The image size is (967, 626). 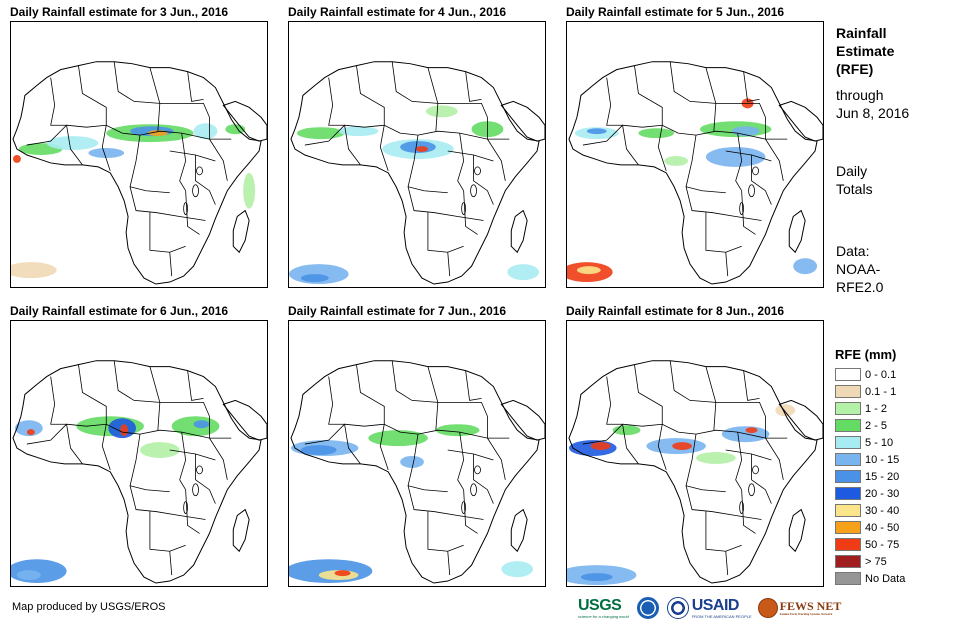 I want to click on legend-label: 1 - 2, so click(x=876, y=408).